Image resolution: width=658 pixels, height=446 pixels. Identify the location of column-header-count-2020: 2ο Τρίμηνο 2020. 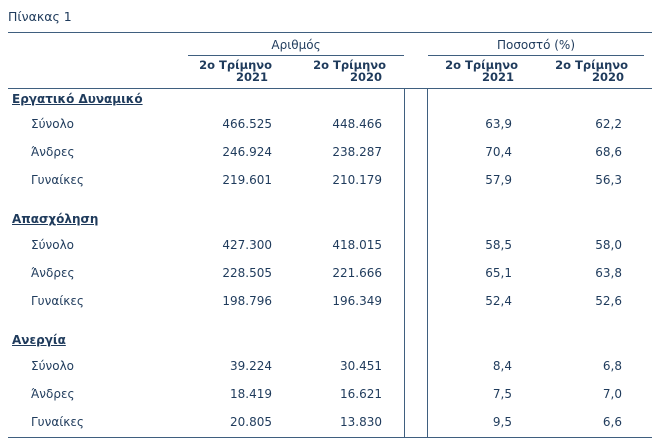
(338, 71).